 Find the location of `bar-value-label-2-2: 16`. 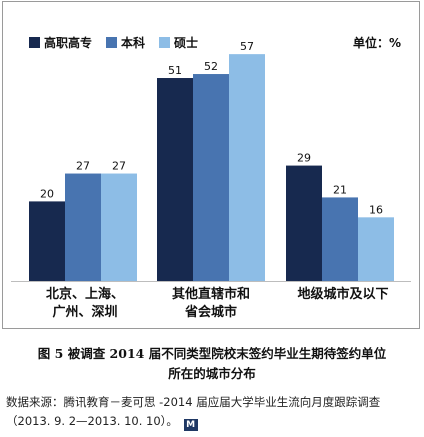

bar-value-label-2-2: 16 is located at coordinates (376, 209).